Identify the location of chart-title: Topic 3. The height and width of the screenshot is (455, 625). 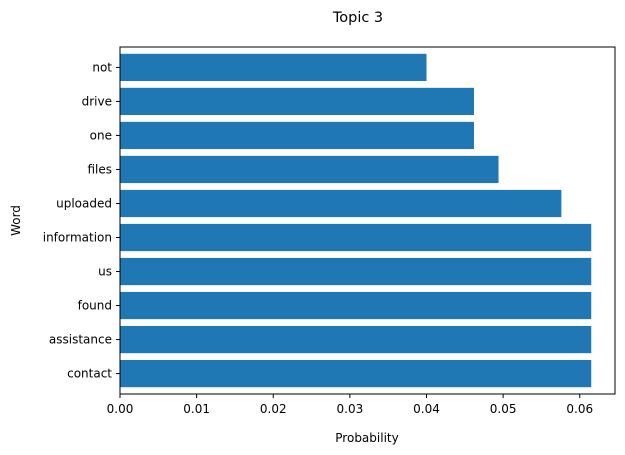
(357, 18).